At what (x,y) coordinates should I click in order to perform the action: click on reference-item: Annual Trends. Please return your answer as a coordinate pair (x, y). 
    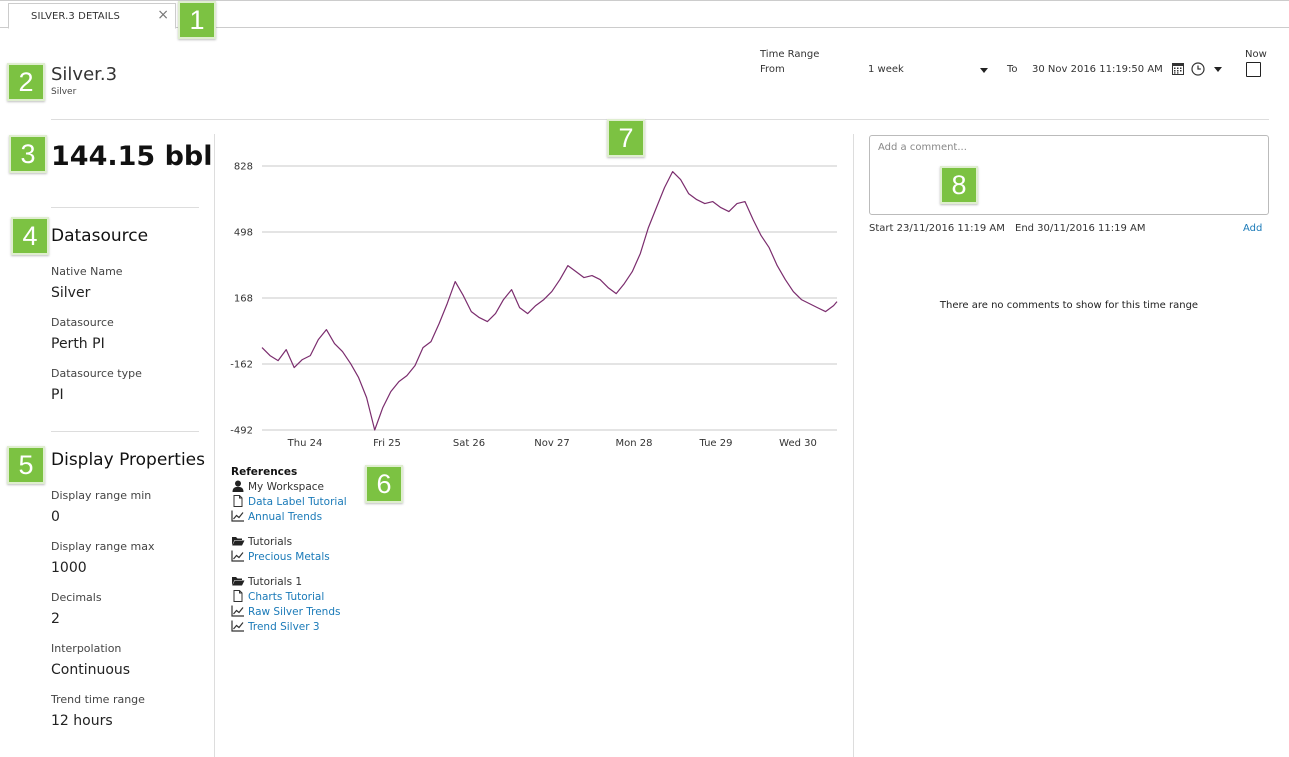
    Looking at the image, I should click on (276, 517).